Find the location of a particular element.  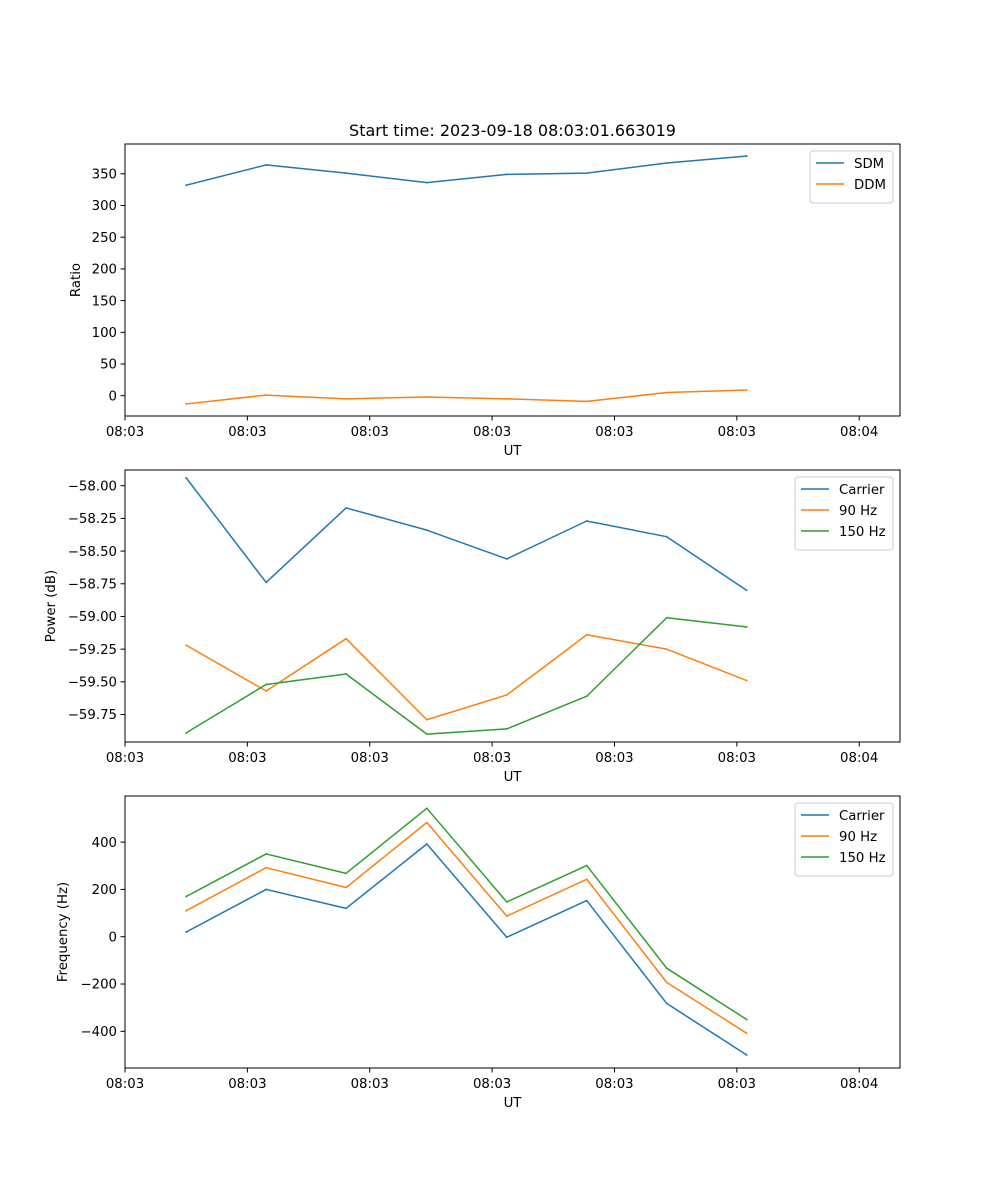

frequency-y-tick-label: 200 is located at coordinates (104, 890).